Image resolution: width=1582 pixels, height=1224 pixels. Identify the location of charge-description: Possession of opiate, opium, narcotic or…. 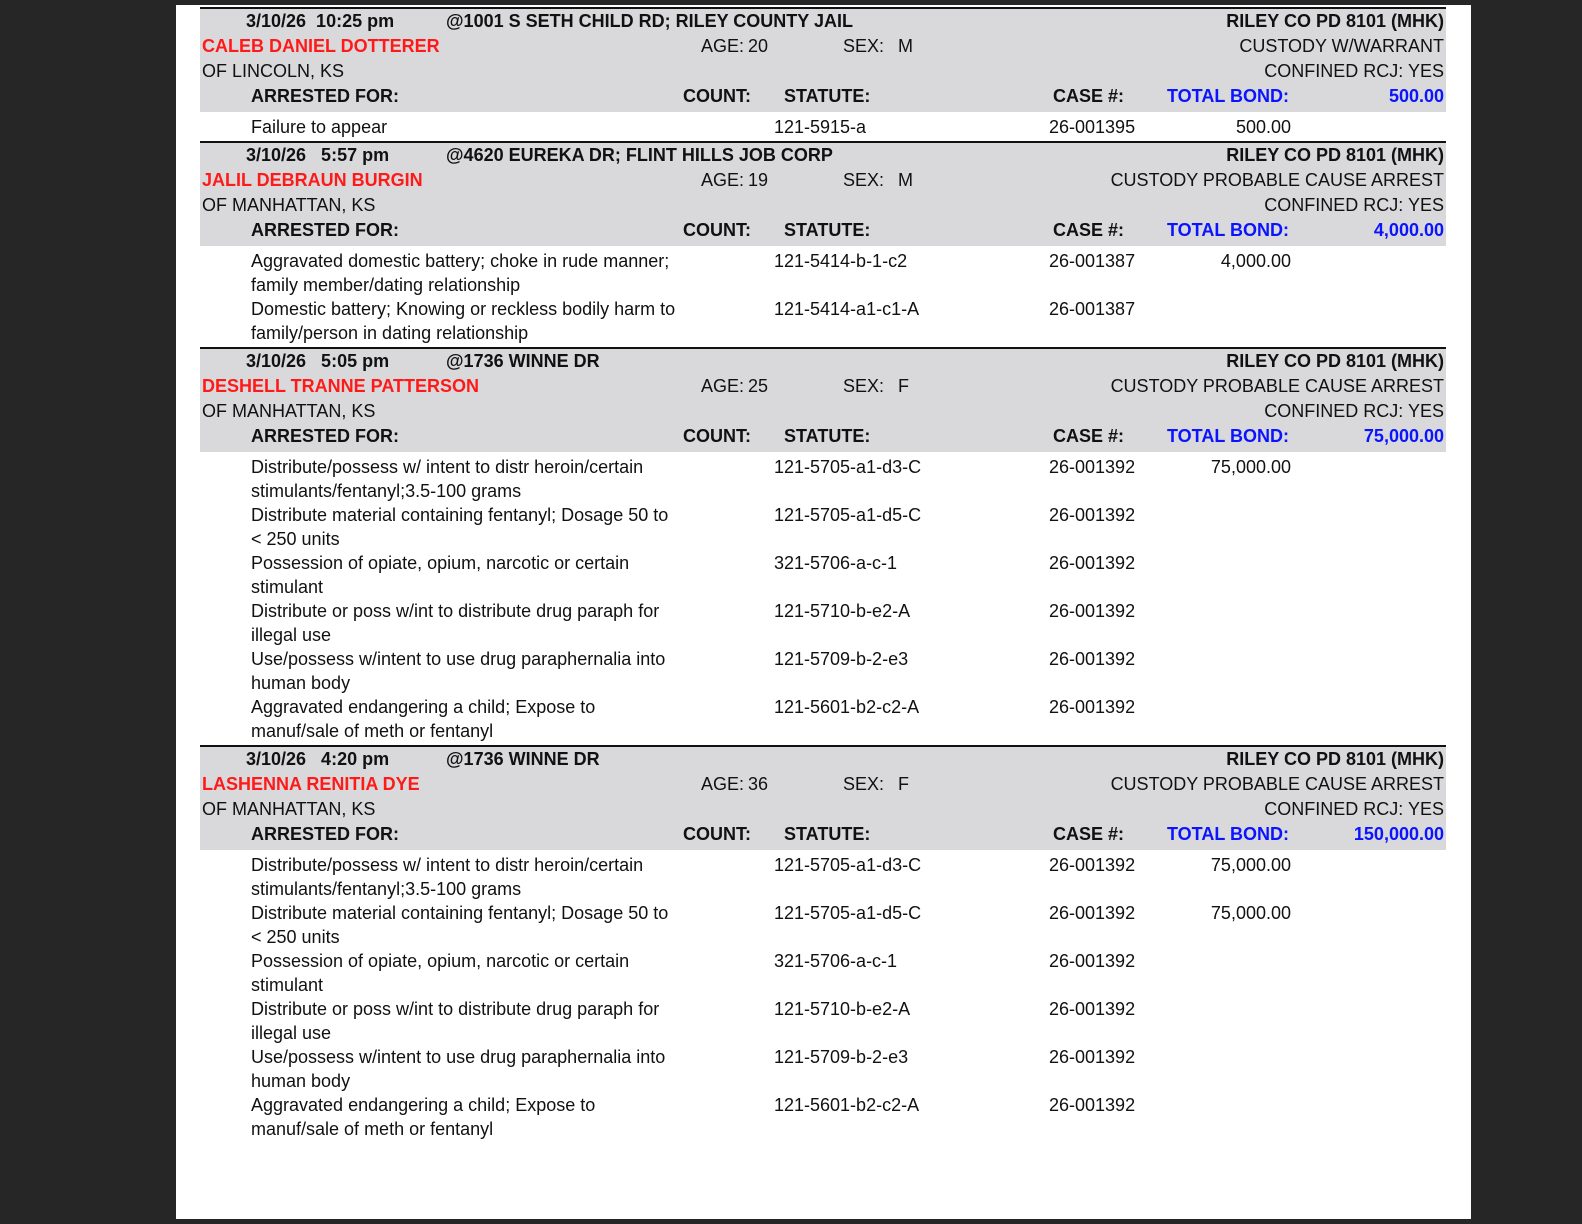
(440, 575).